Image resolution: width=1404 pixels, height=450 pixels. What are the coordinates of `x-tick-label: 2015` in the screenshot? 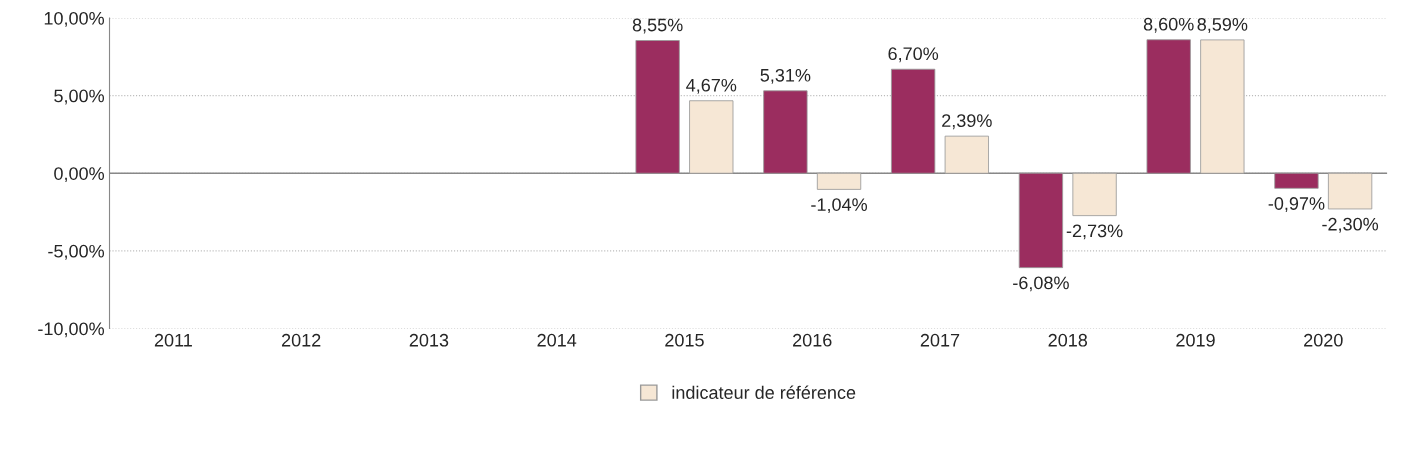 It's located at (684, 340).